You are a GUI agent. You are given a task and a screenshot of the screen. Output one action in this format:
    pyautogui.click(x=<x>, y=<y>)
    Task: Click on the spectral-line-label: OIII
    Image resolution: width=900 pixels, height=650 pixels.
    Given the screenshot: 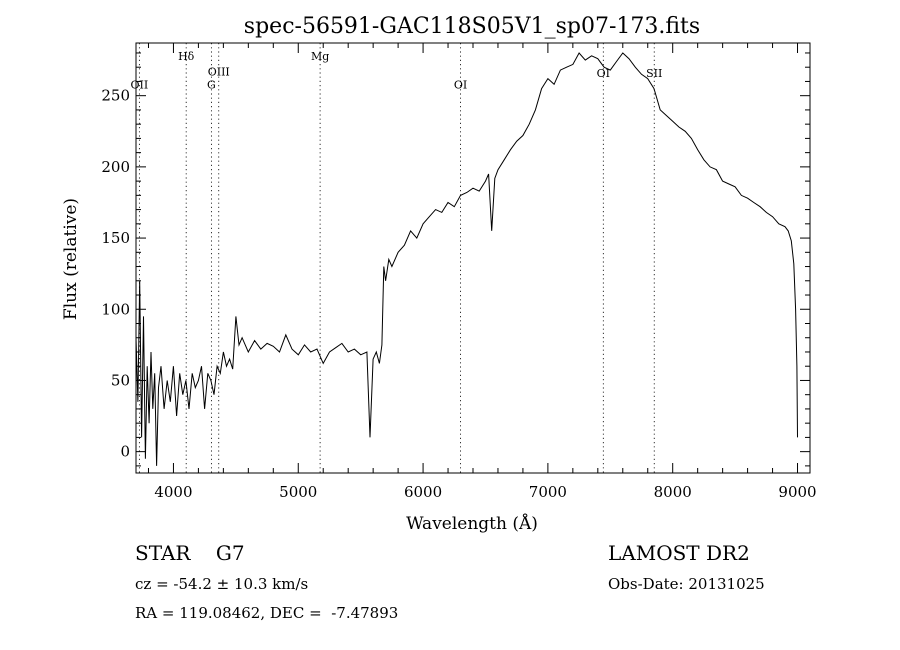 What is the action you would take?
    pyautogui.click(x=219, y=72)
    